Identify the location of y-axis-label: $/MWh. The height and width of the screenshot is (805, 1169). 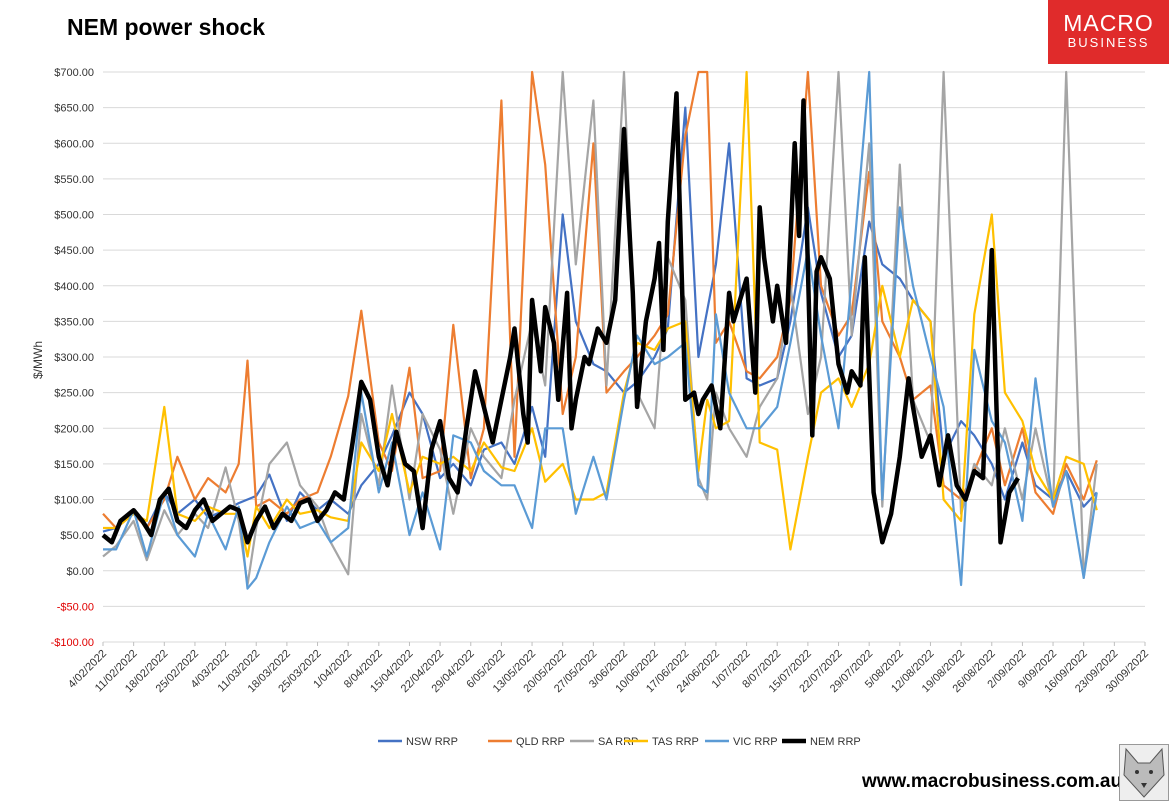
(38, 360).